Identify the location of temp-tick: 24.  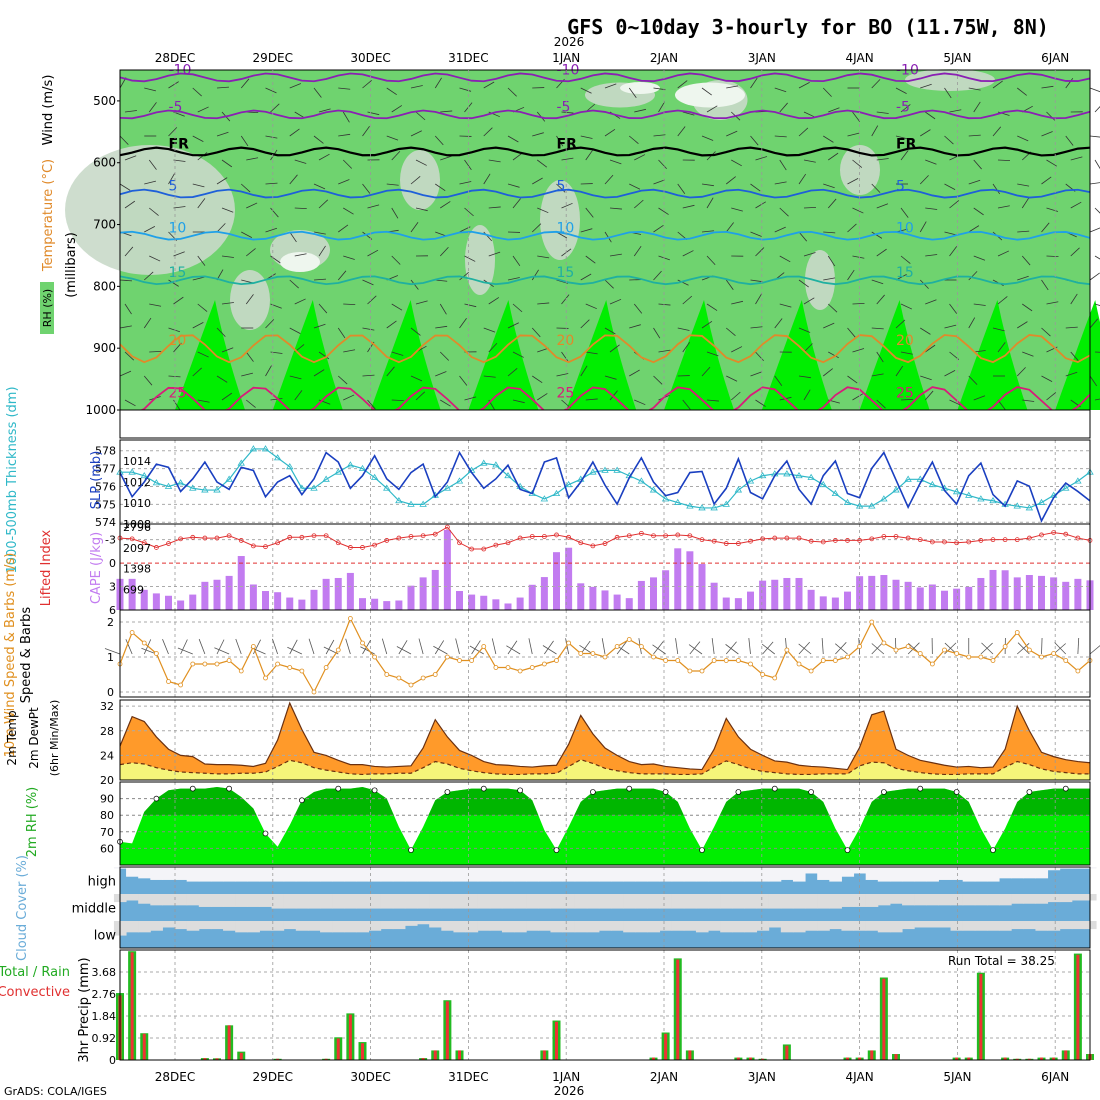
(107, 755).